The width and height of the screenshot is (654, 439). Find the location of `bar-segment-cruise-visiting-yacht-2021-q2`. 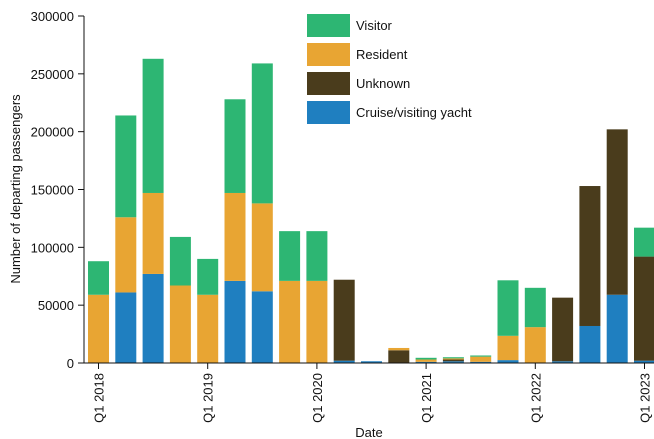

bar-segment-cruise-visiting-yacht-2021-q2 is located at coordinates (453, 362).